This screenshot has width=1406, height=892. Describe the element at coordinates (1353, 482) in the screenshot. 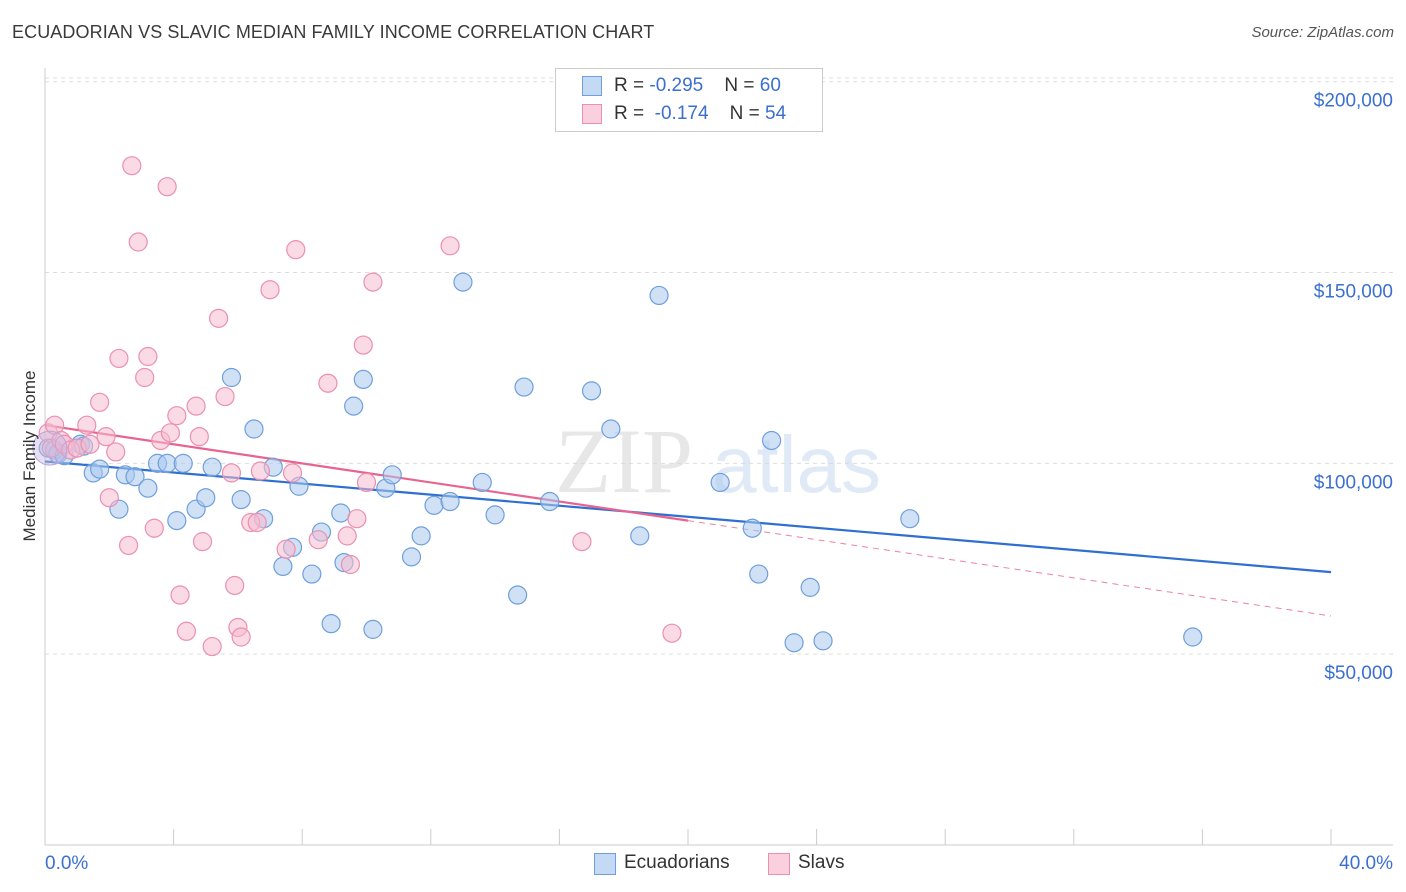

I see `y-tick-label: $100,000` at that location.